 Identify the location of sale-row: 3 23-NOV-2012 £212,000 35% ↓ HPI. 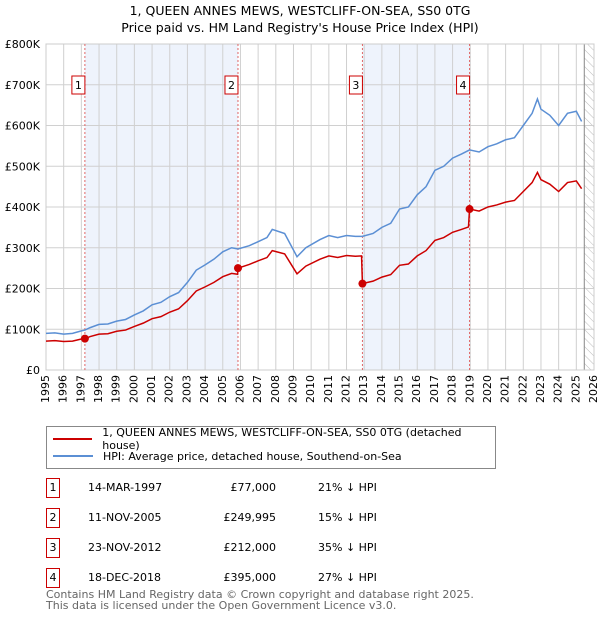
(256, 548).